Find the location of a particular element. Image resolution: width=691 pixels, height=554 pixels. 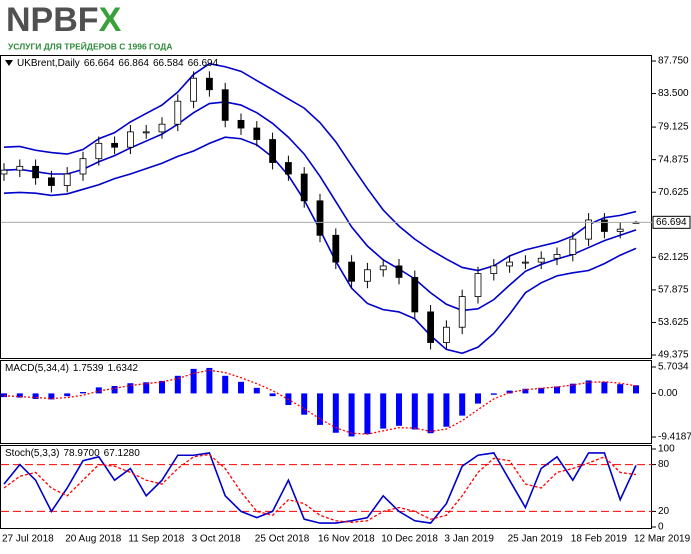

x-tick-label: 12 Mar 2019 is located at coordinates (662, 539).